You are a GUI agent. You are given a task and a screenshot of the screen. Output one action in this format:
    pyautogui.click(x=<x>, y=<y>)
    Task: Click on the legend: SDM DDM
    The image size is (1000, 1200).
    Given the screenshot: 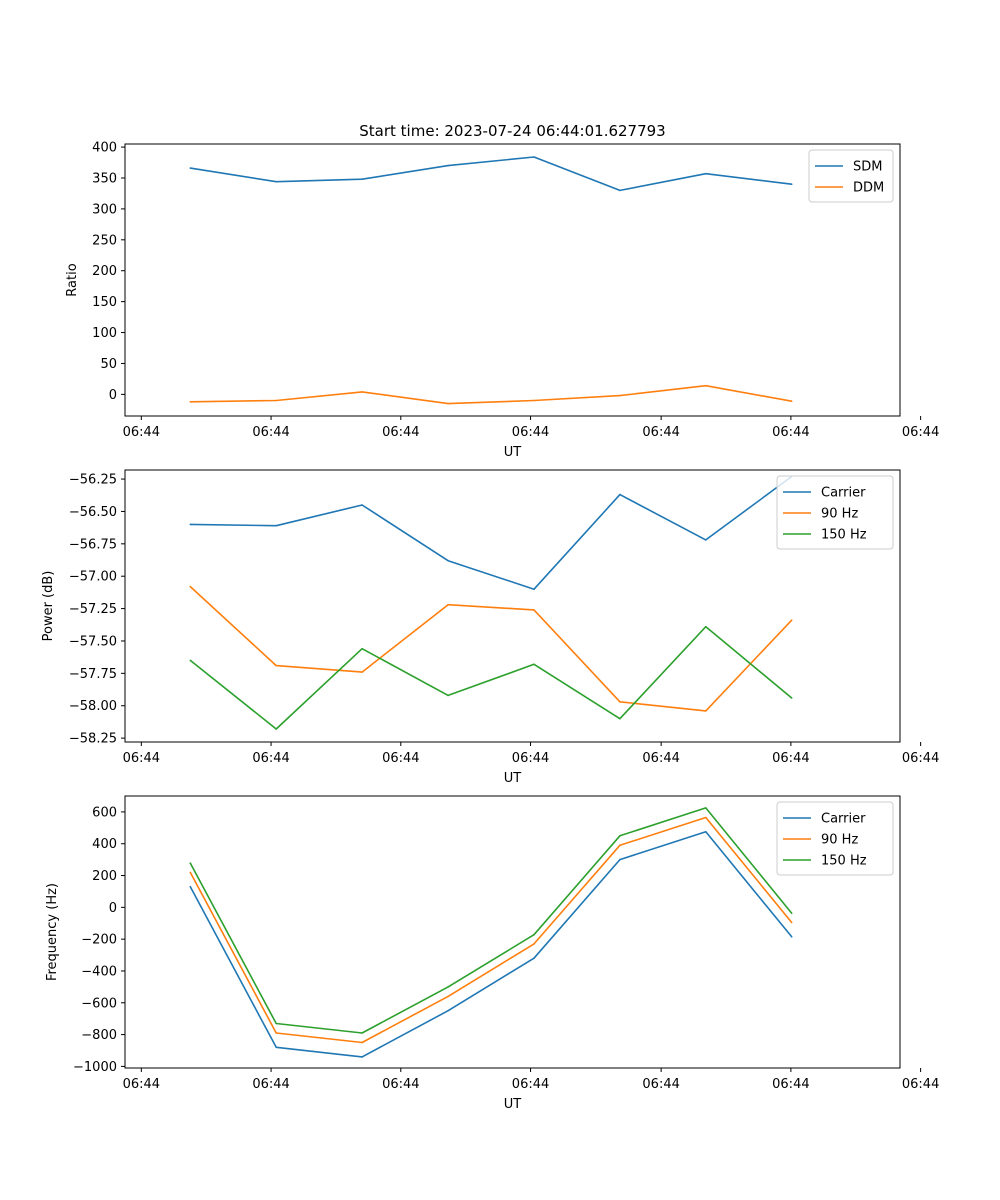 What is the action you would take?
    pyautogui.click(x=851, y=176)
    